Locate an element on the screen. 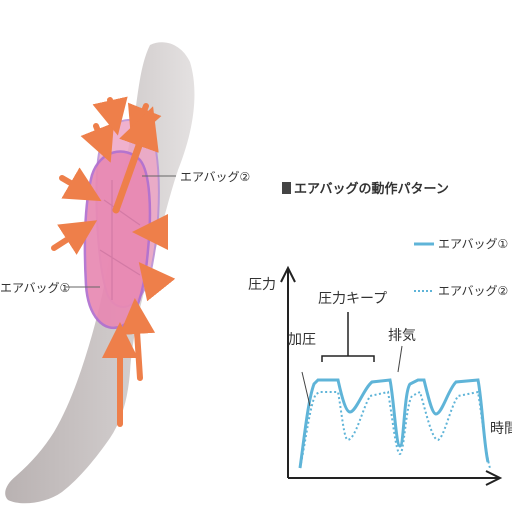 The height and width of the screenshot is (512, 512). arrow-top-left is located at coordinates (97, 142).